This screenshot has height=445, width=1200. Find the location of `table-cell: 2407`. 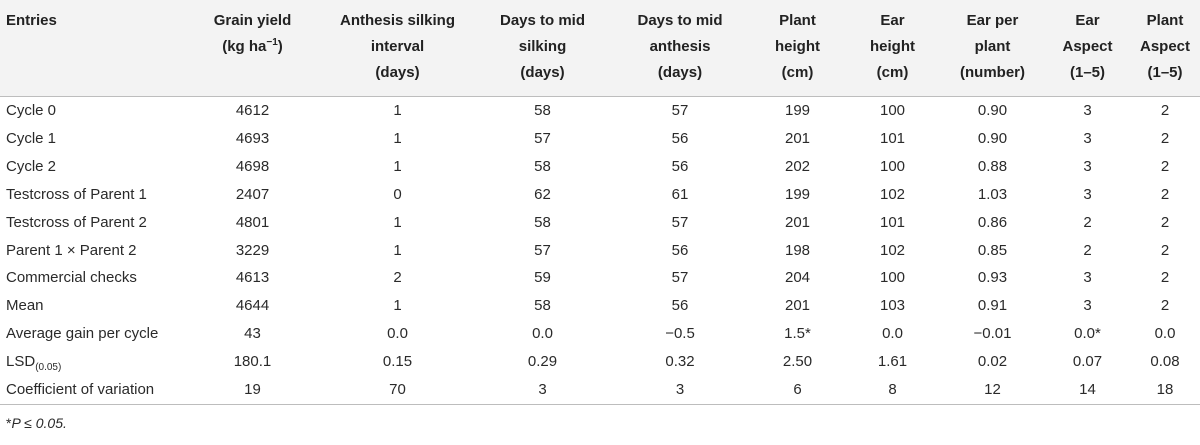

table-cell: 2407 is located at coordinates (252, 194).